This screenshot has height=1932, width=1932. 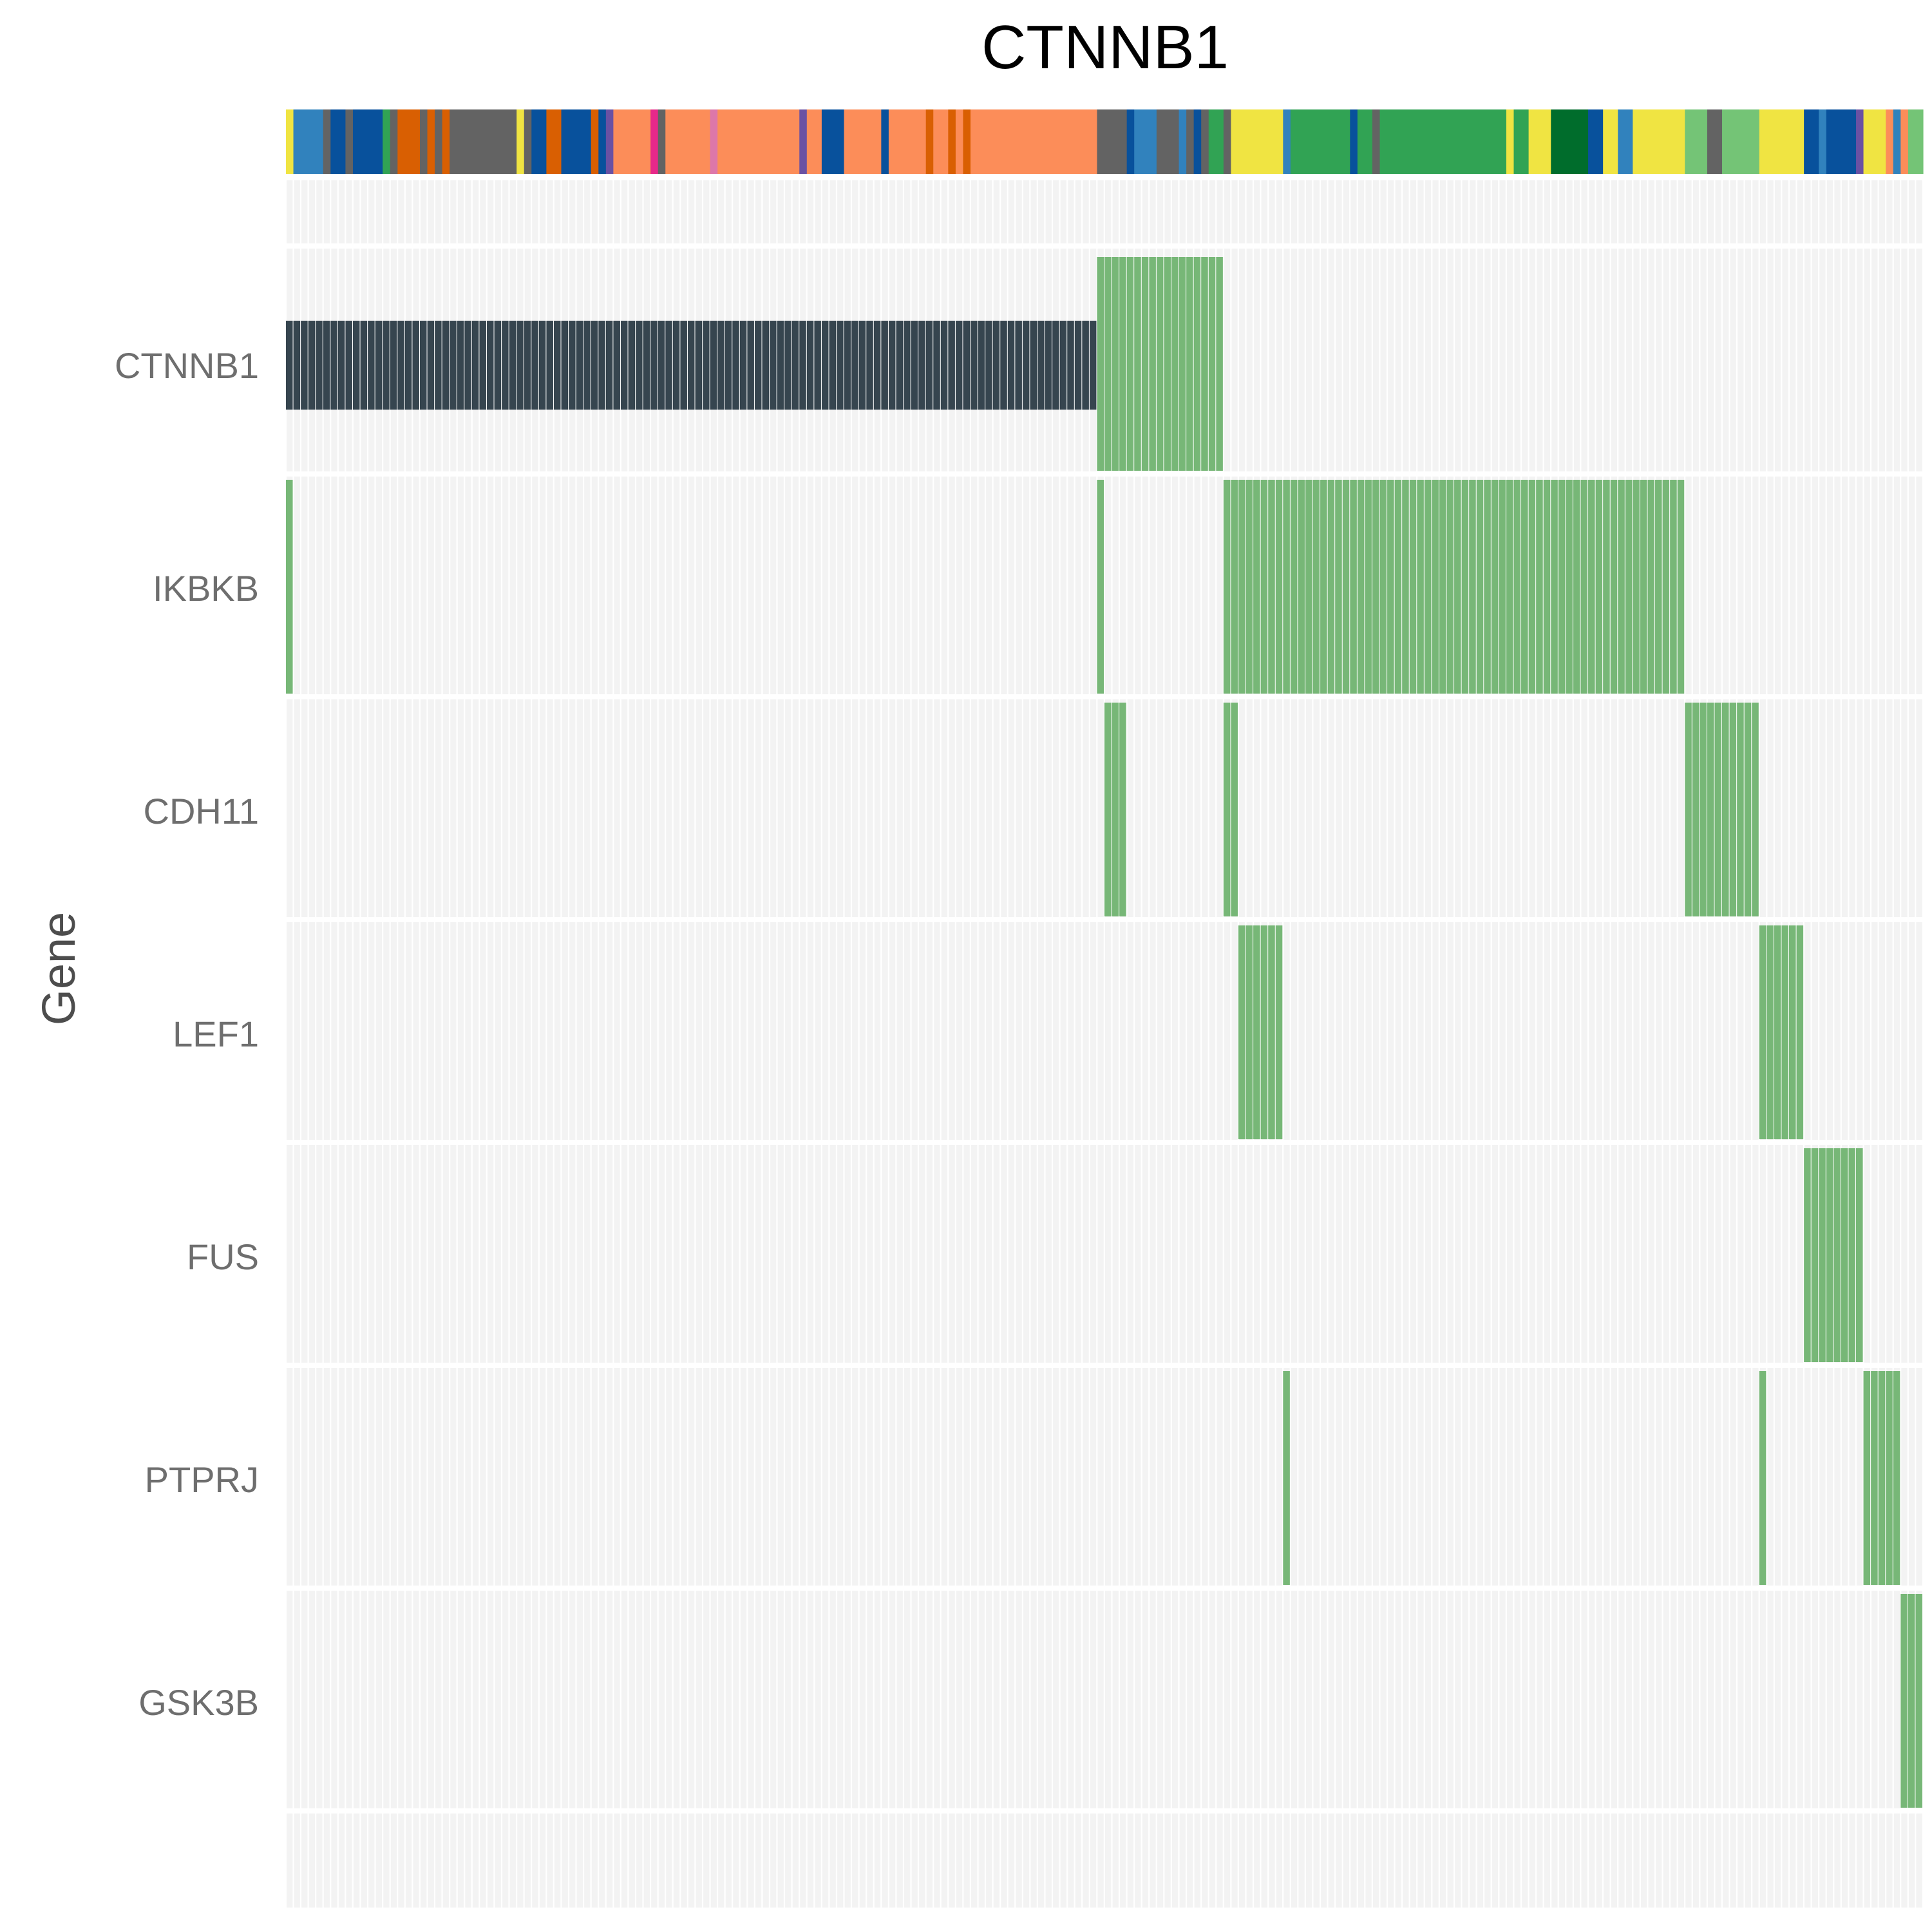 I want to click on alteration-cell-lef1, so click(x=1770, y=1032).